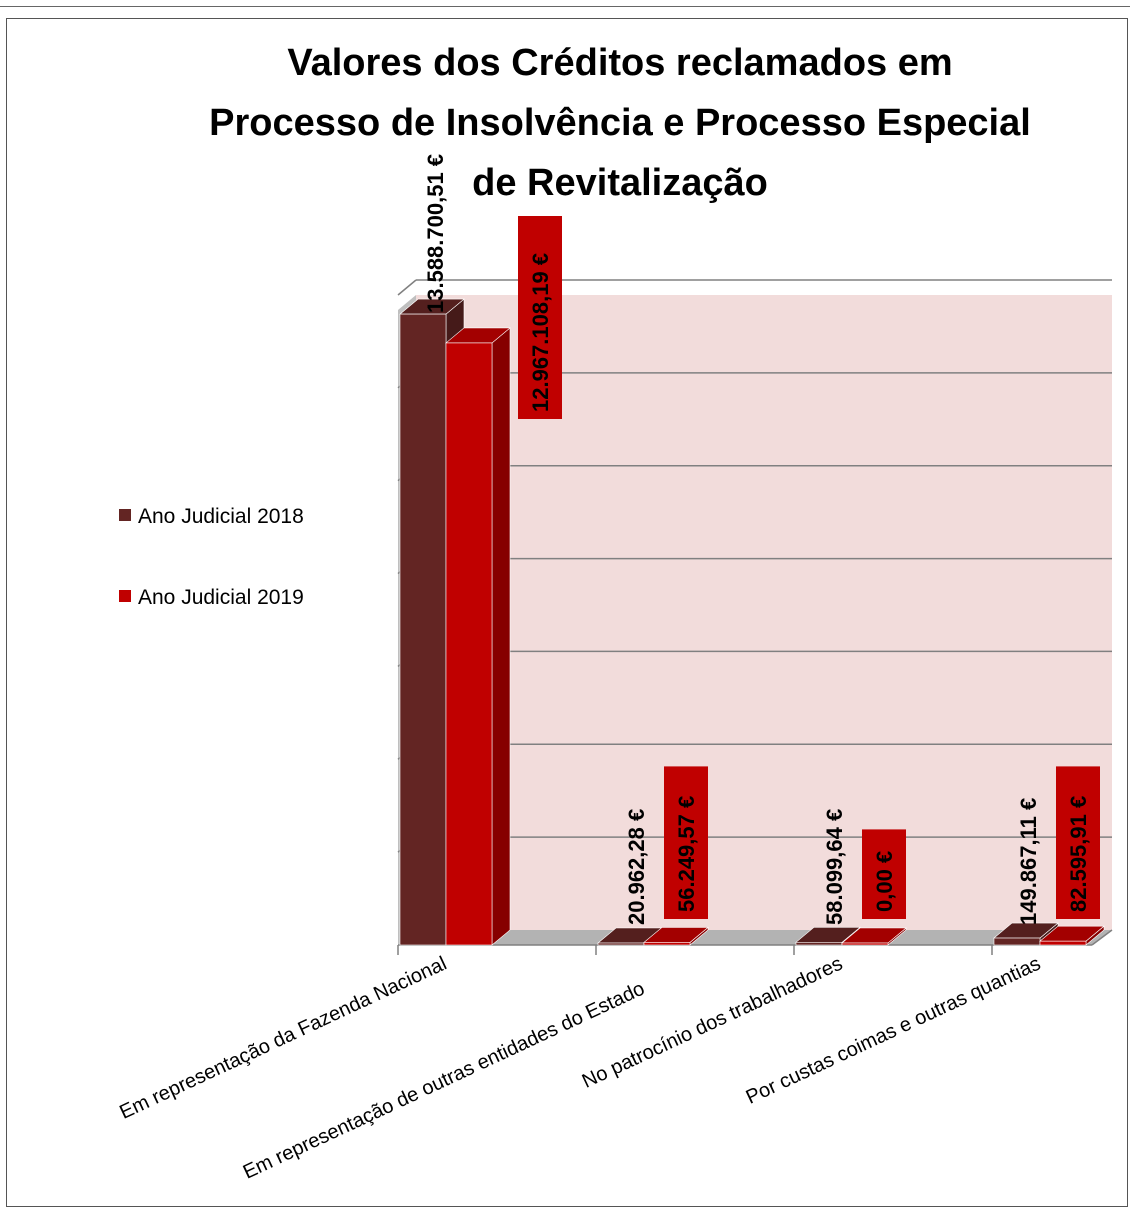 This screenshot has width=1130, height=1209. What do you see at coordinates (211, 557) in the screenshot?
I see `legend: Ano Judicial 2018 Ano Judicial 2019` at bounding box center [211, 557].